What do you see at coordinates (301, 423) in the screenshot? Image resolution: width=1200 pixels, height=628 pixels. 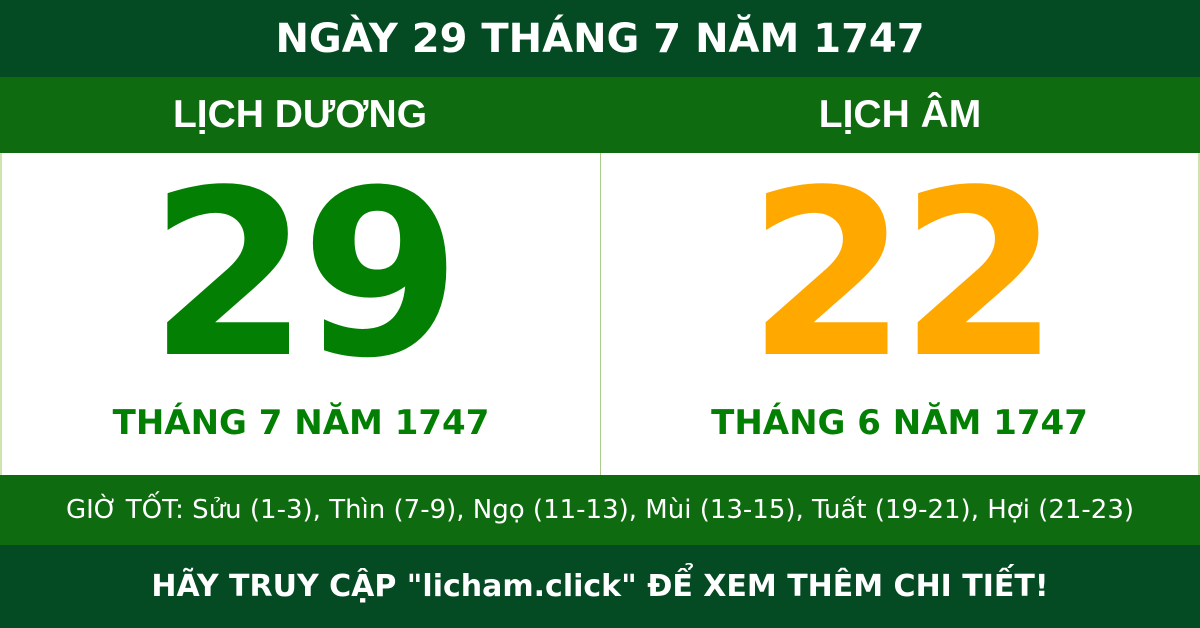 I see `solar-month-year: THÁNG 7 NĂM 1747` at bounding box center [301, 423].